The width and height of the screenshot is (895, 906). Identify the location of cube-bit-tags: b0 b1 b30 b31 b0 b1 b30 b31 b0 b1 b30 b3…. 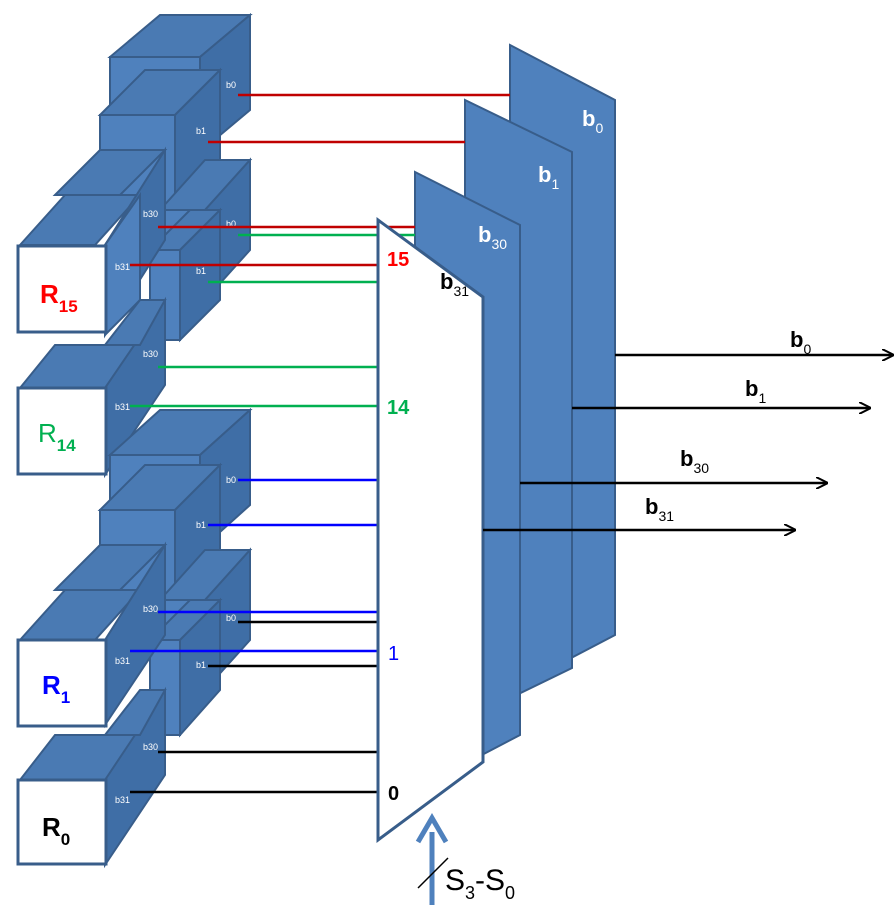
(175, 442).